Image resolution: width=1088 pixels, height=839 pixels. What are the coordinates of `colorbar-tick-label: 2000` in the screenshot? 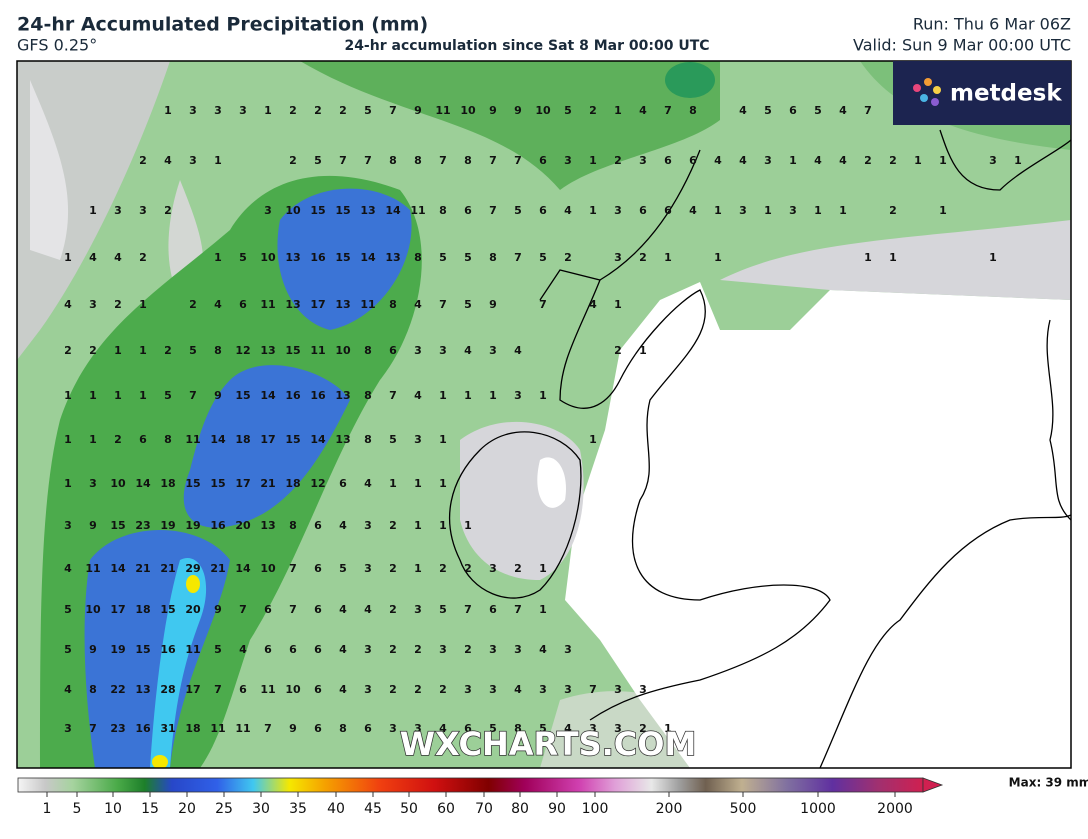 It's located at (895, 809).